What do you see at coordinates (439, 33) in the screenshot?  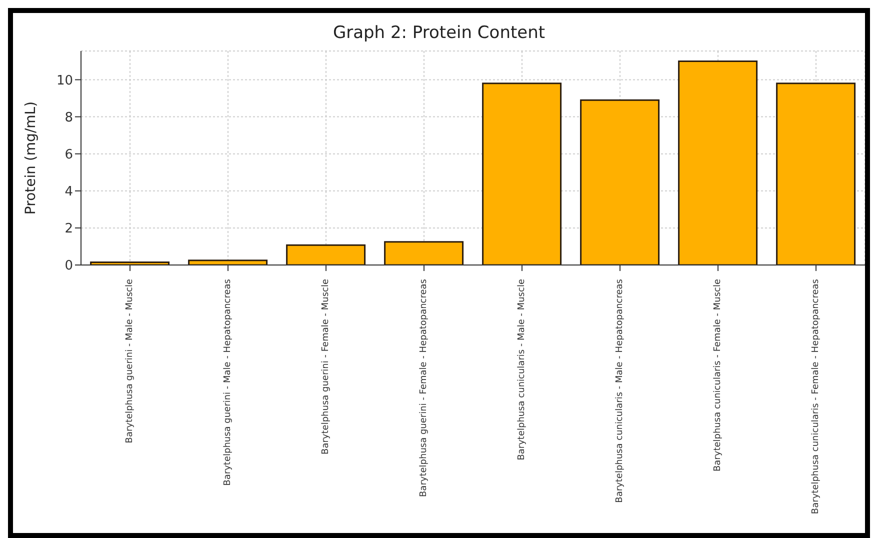 I see `chart-title: Graph 2: Protein Content` at bounding box center [439, 33].